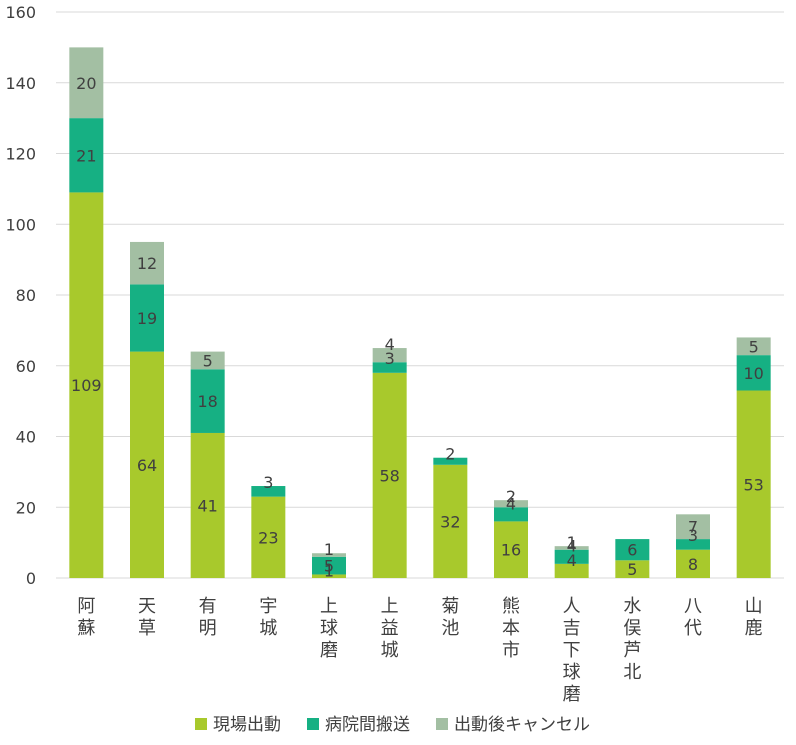 This screenshot has width=796, height=745. I want to click on x-category-label: 明, so click(208, 628).